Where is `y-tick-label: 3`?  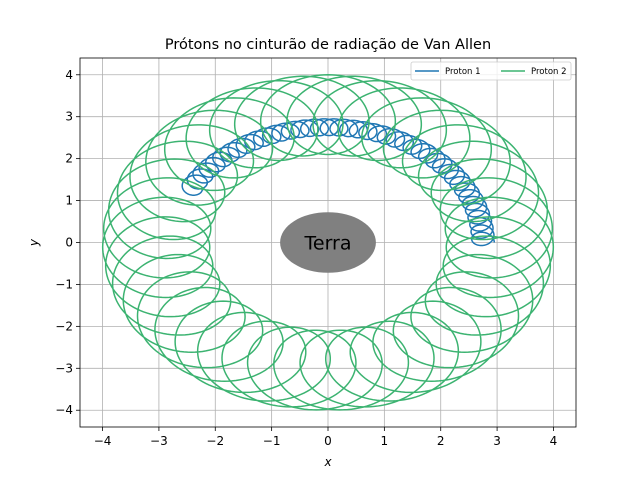
y-tick-label: 3 is located at coordinates (69, 117).